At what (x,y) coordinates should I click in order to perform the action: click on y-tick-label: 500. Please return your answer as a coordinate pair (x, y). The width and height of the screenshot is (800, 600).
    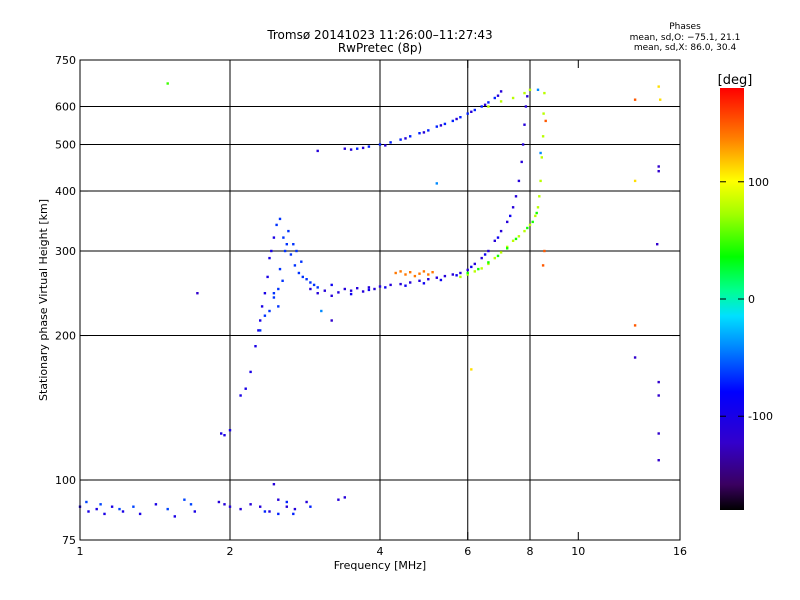
    Looking at the image, I should click on (65, 145).